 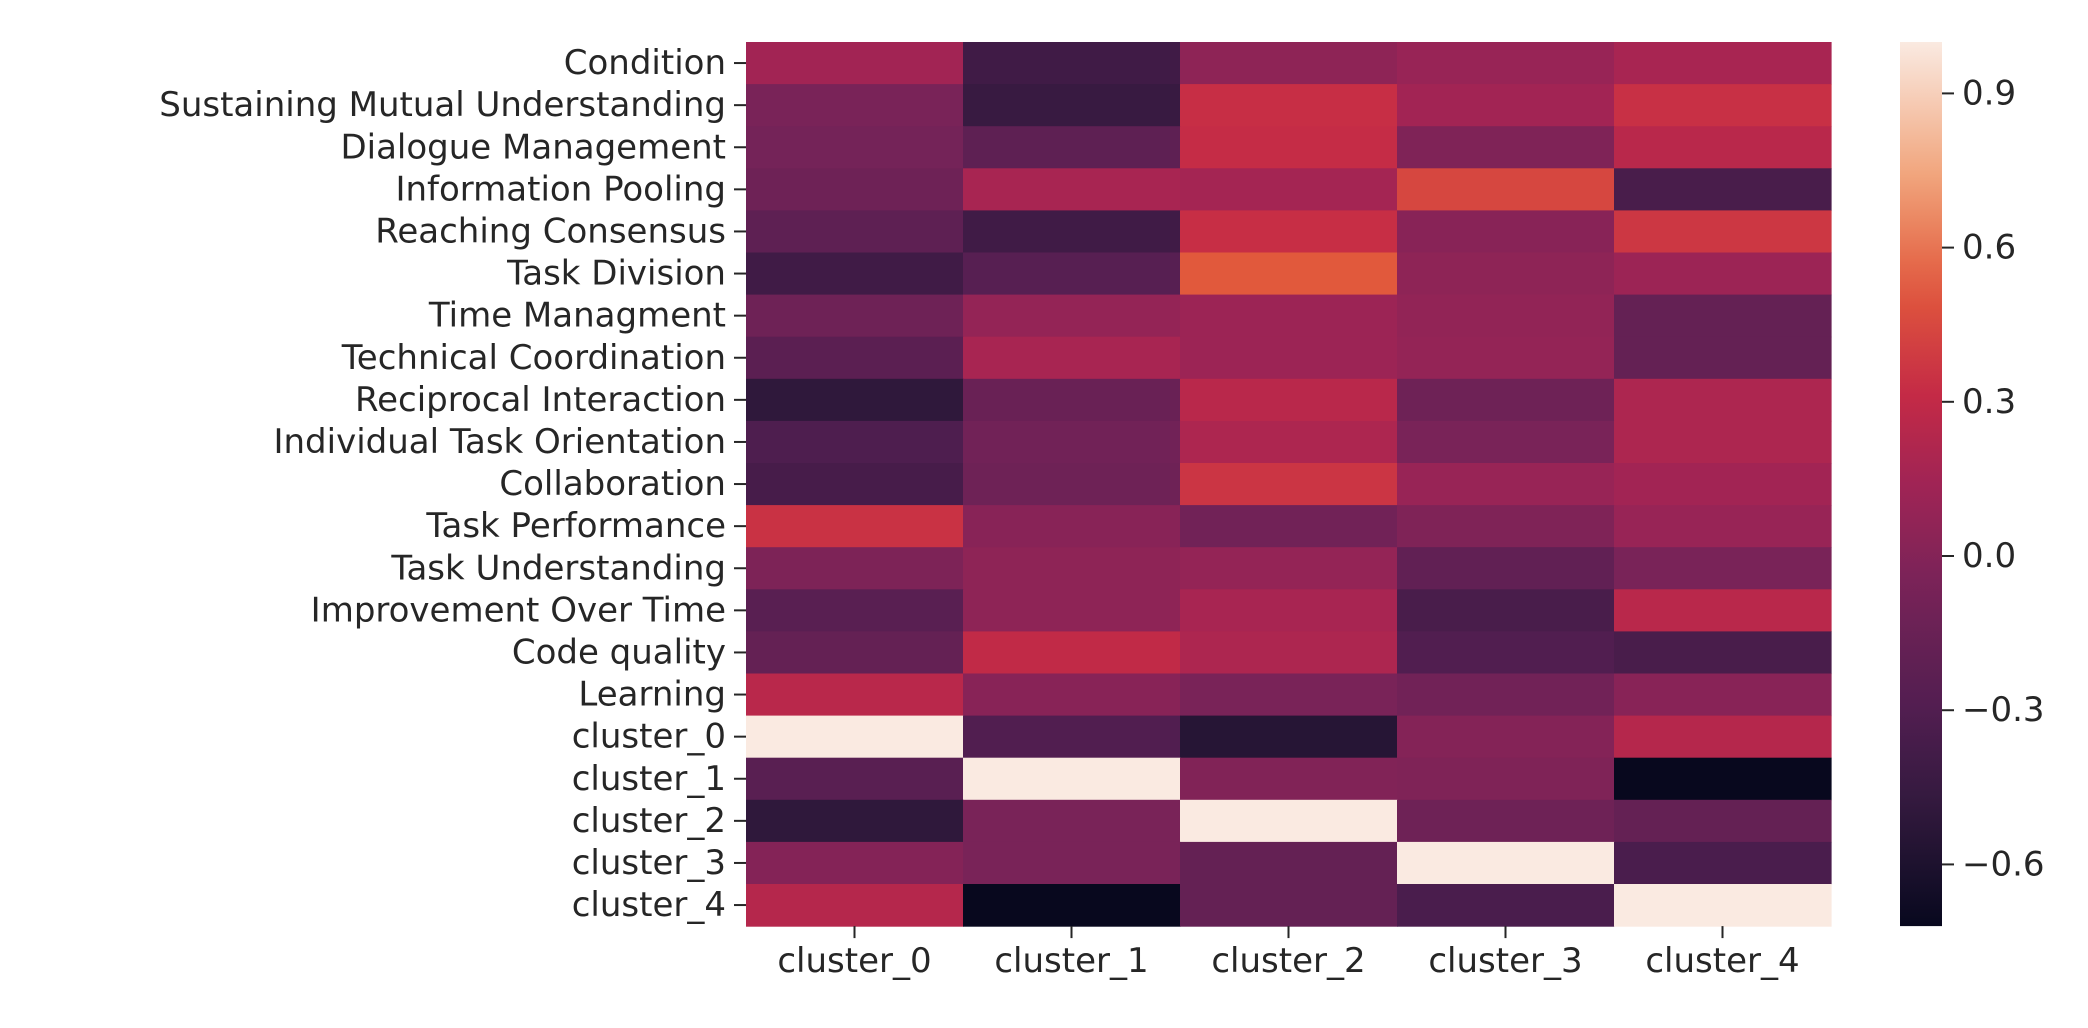 What do you see at coordinates (1071, 961) in the screenshot?
I see `column-label: cluster_1` at bounding box center [1071, 961].